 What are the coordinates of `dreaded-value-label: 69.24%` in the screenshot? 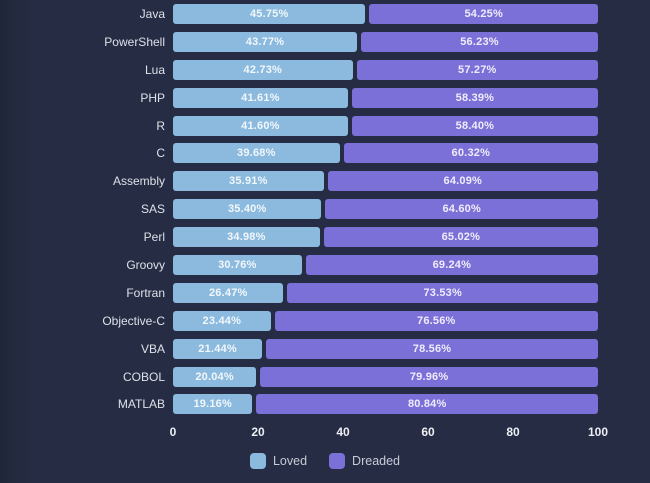 It's located at (452, 264).